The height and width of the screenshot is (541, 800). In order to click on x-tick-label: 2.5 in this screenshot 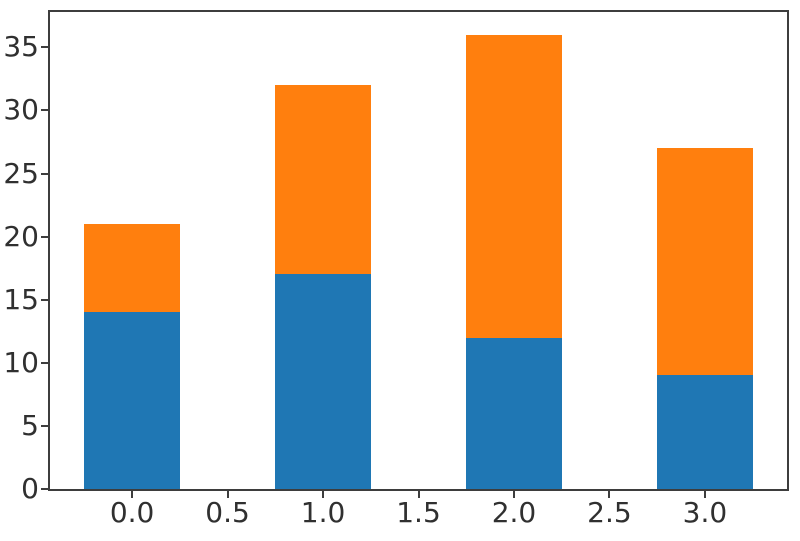, I will do `click(609, 512)`.